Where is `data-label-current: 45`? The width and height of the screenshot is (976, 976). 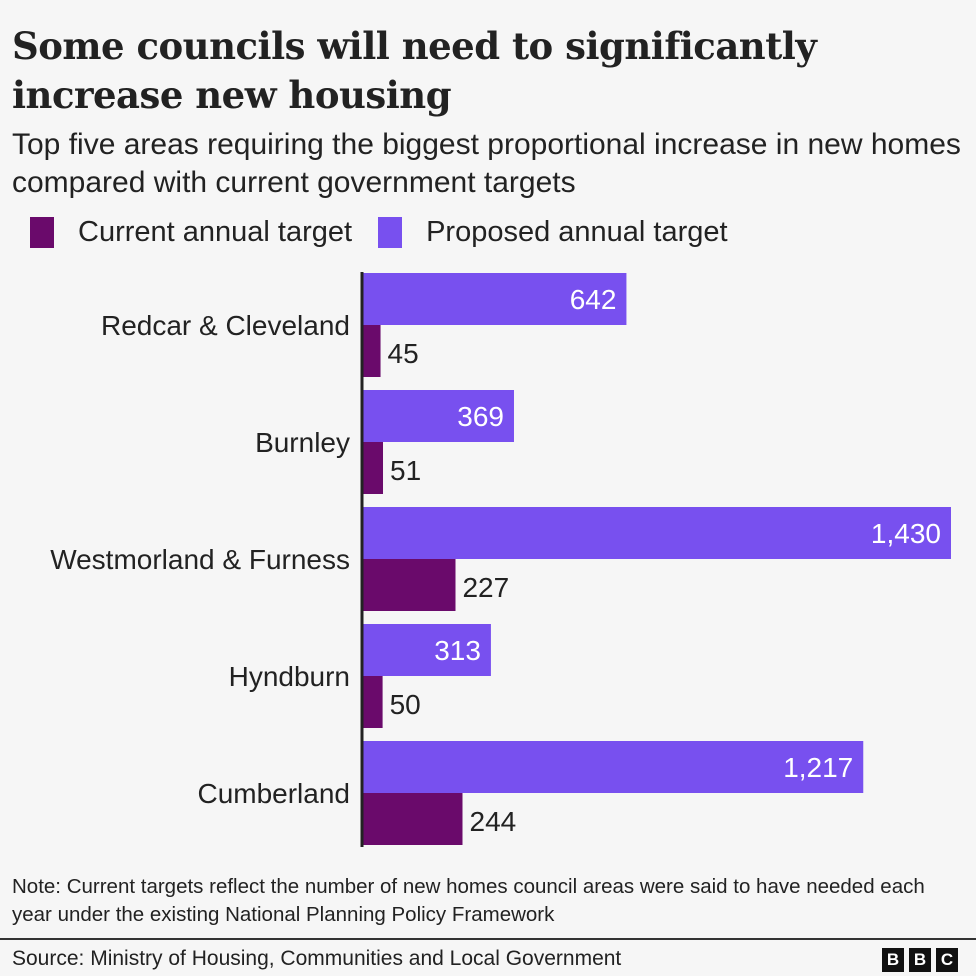
data-label-current: 45 is located at coordinates (403, 353).